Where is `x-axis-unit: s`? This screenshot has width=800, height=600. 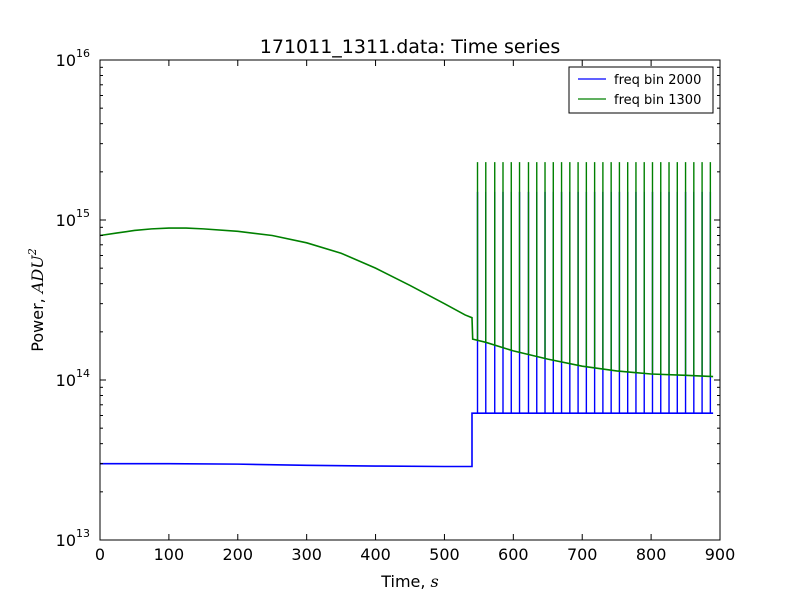
x-axis-unit: s is located at coordinates (435, 581).